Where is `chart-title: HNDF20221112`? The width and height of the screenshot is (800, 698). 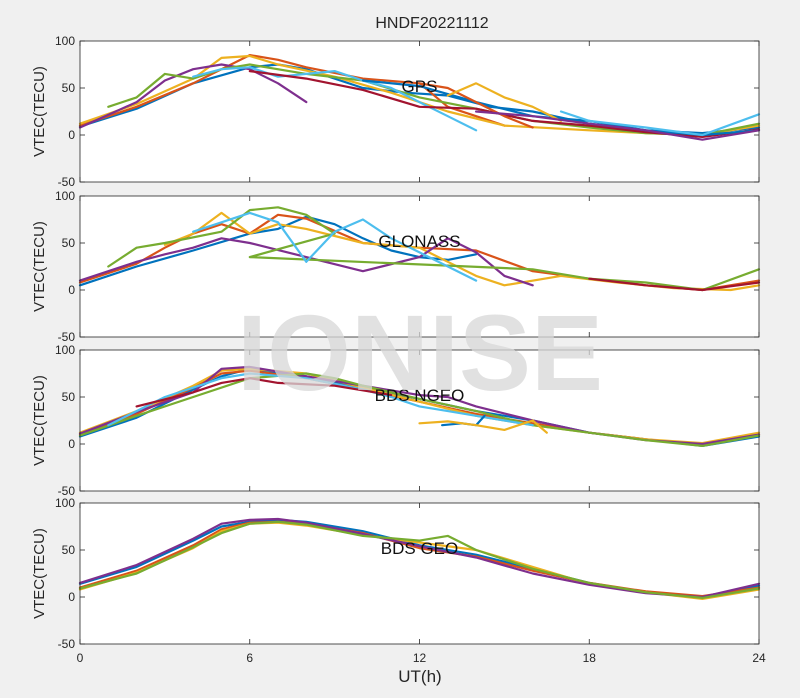 chart-title: HNDF20221112 is located at coordinates (431, 23).